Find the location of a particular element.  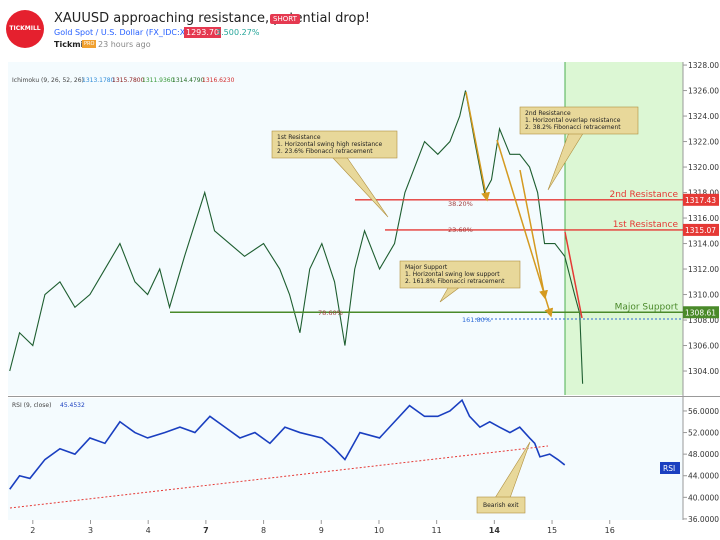

author-badge: PRO is located at coordinates (89, 44).